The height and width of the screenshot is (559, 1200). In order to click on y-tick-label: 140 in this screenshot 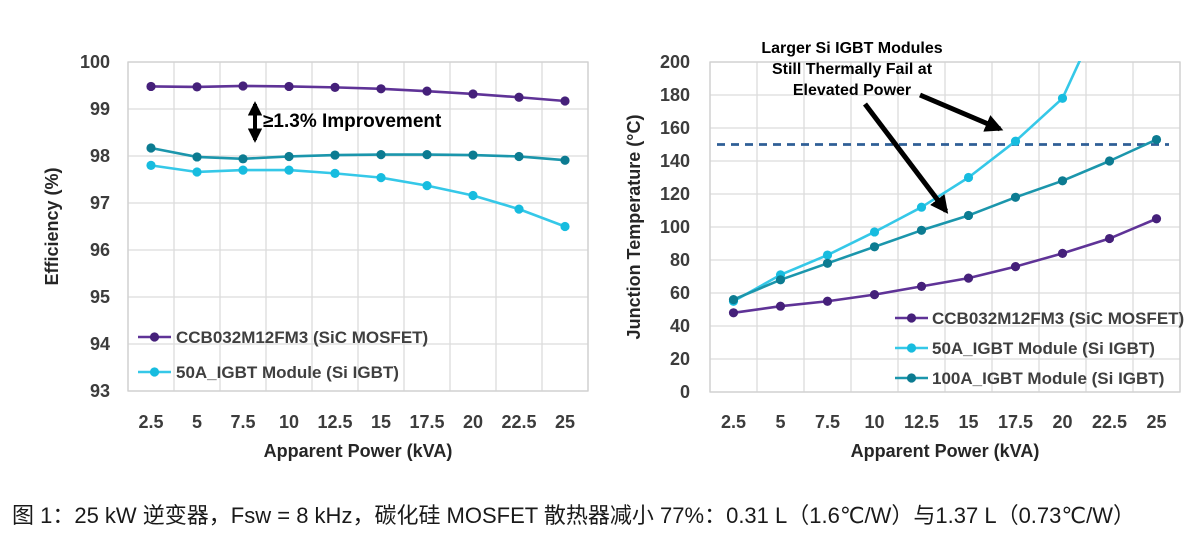, I will do `click(675, 161)`.